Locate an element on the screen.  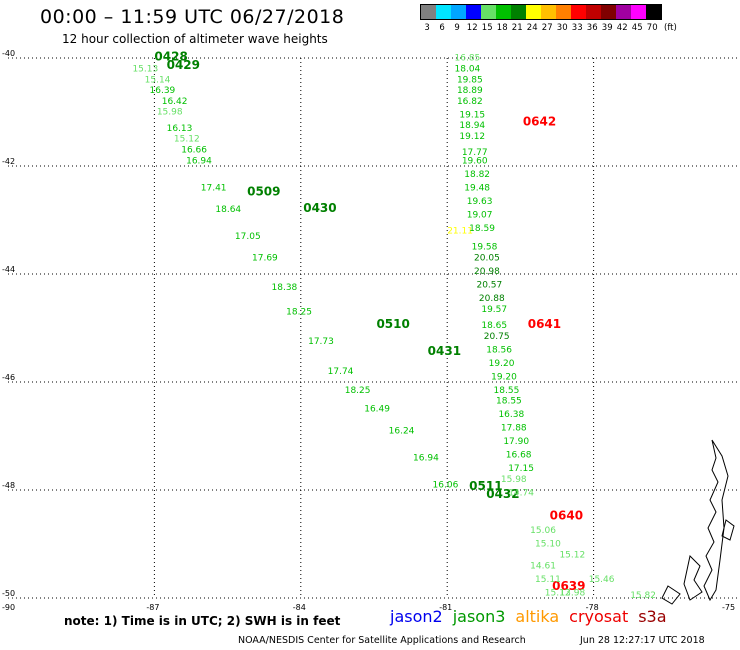
pass-time-label: 0642 is located at coordinates (539, 122).